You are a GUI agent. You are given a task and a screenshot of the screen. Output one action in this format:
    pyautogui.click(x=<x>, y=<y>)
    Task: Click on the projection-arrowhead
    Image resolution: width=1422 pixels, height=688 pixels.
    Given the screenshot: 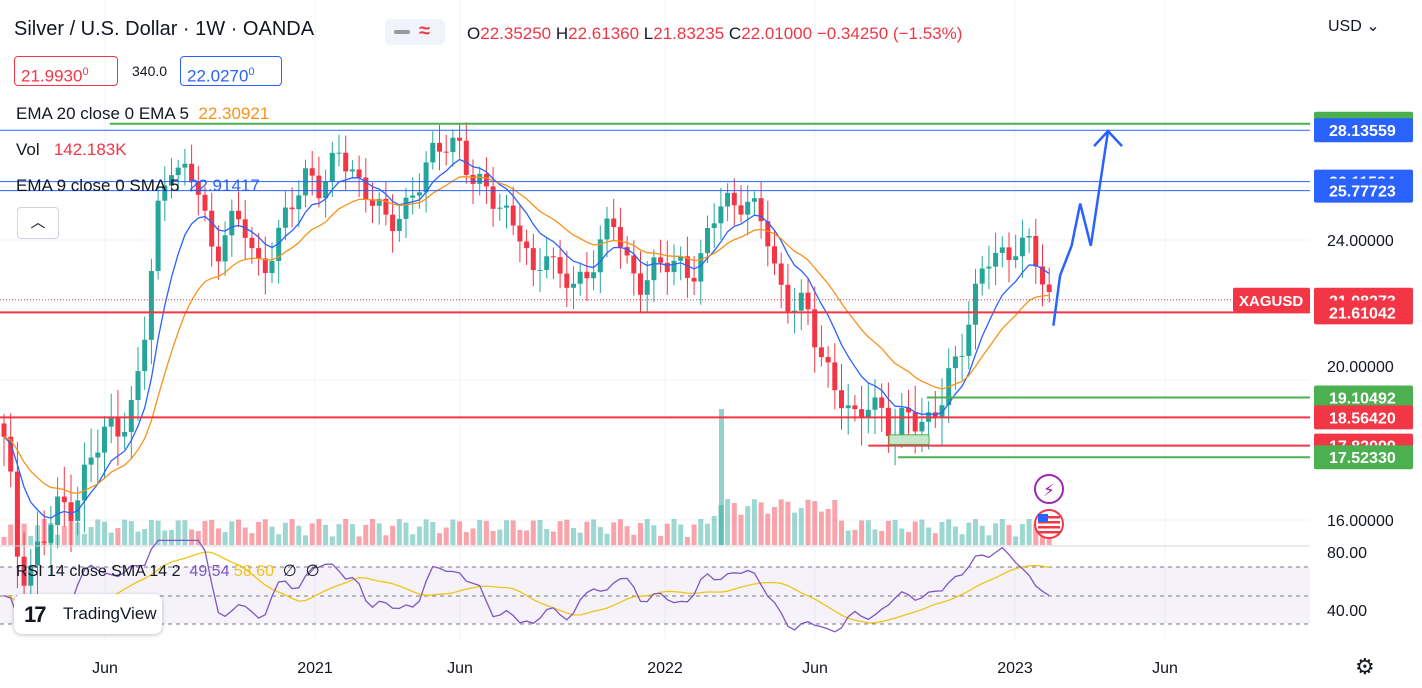 What is the action you would take?
    pyautogui.click(x=1108, y=138)
    